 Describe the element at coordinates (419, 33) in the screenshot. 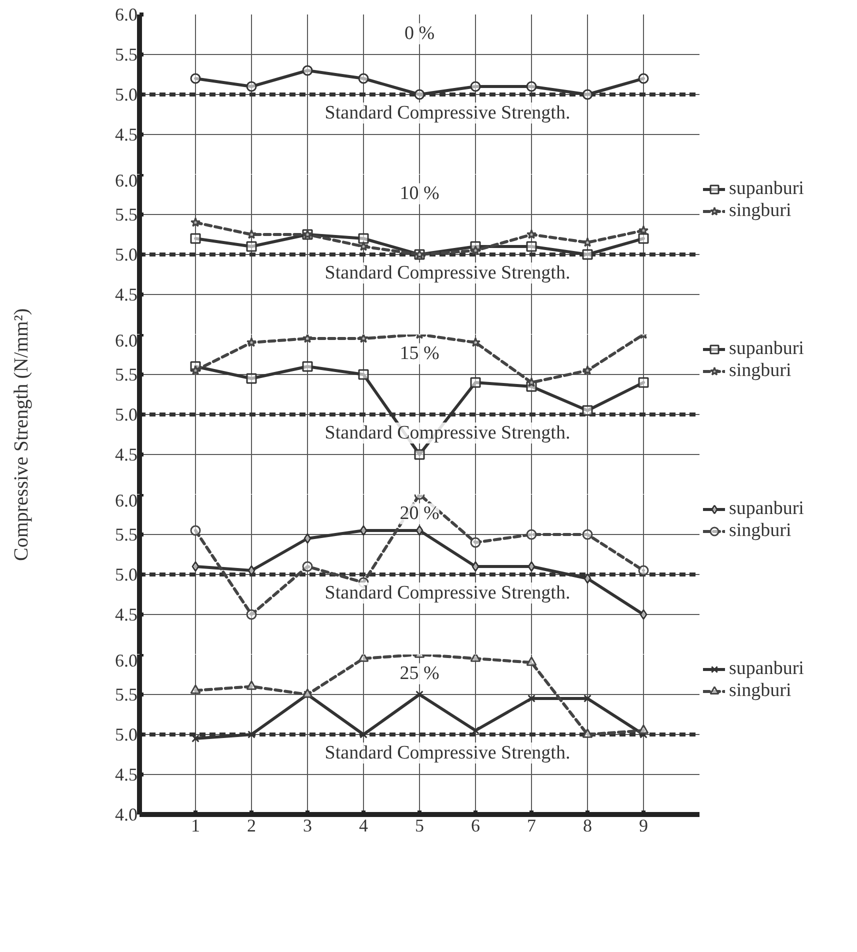

I see `annotation: 0 %` at that location.